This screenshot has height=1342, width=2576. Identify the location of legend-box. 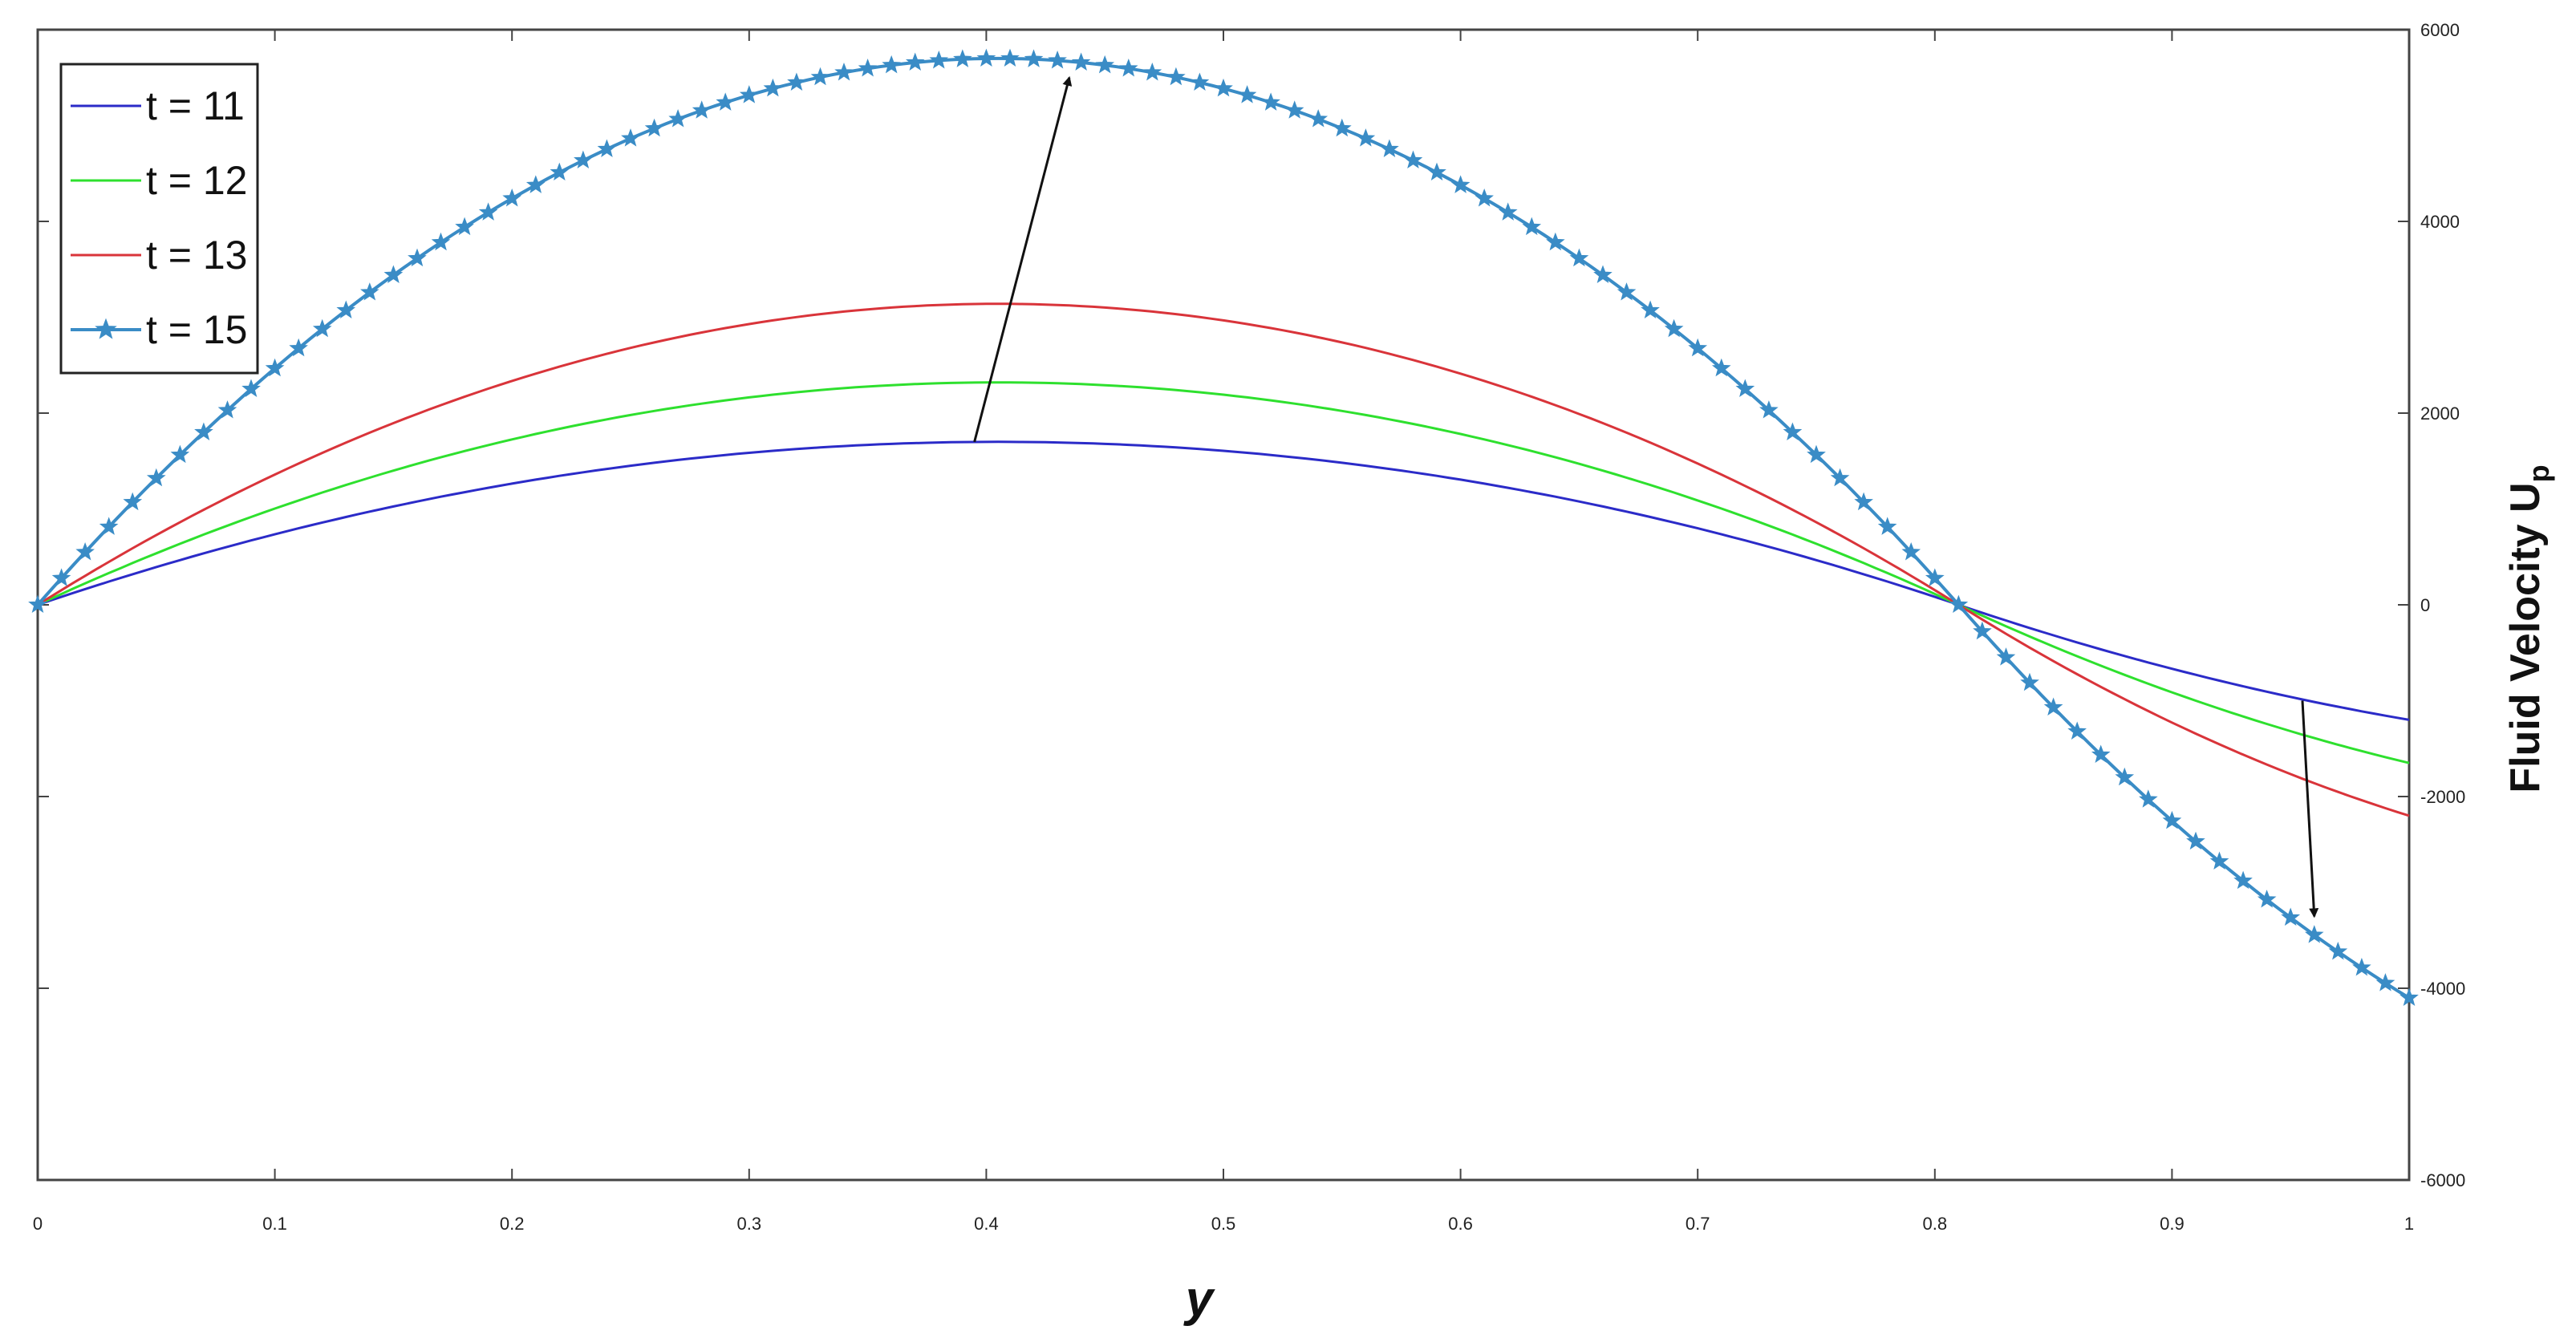
(159, 219).